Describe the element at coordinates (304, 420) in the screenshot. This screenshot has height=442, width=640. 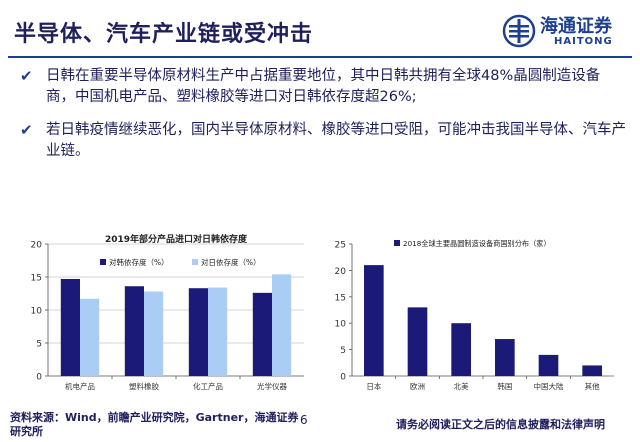
I see `page-number: 6` at that location.